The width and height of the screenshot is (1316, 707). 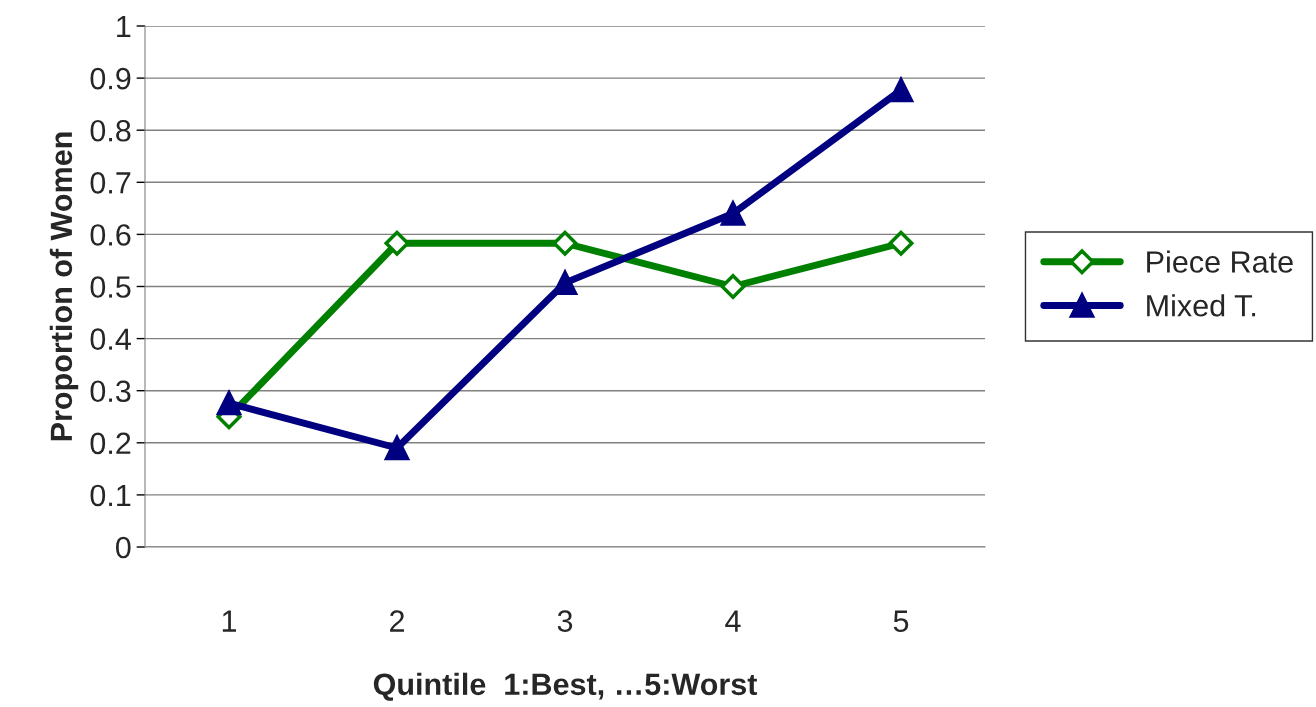 What do you see at coordinates (123, 547) in the screenshot?
I see `y-tick-label: 0` at bounding box center [123, 547].